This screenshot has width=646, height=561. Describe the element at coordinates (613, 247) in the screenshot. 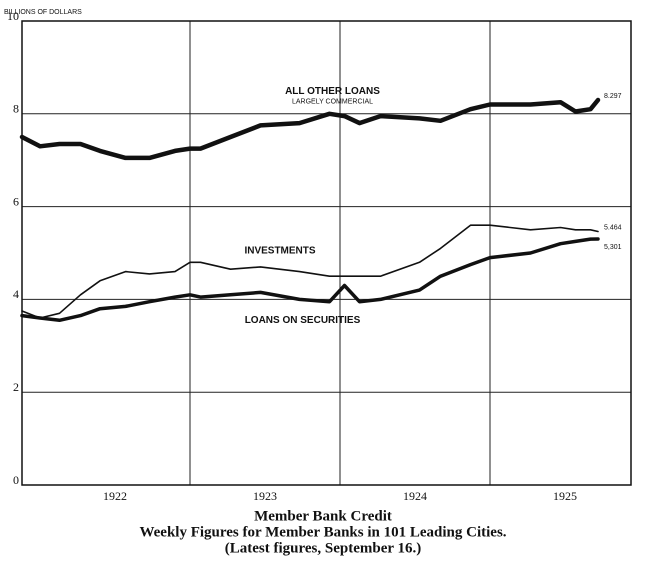

I see `end-label: 5,301` at that location.